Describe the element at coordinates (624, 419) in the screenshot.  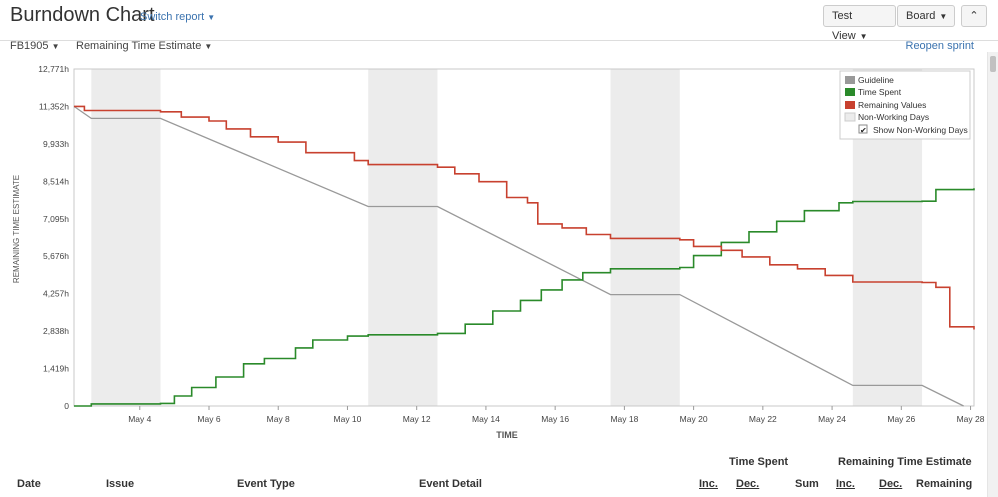
I see `x-tick-label: May 18` at that location.